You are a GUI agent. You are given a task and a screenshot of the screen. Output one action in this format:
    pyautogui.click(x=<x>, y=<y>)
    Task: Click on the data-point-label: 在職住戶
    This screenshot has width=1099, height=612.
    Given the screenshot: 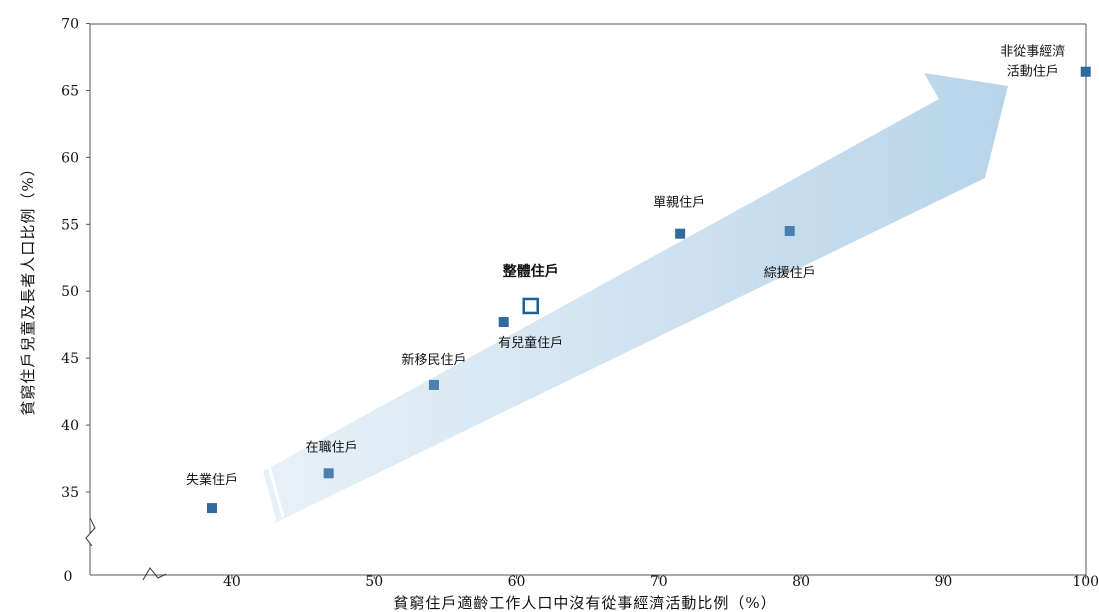 What is the action you would take?
    pyautogui.click(x=332, y=447)
    